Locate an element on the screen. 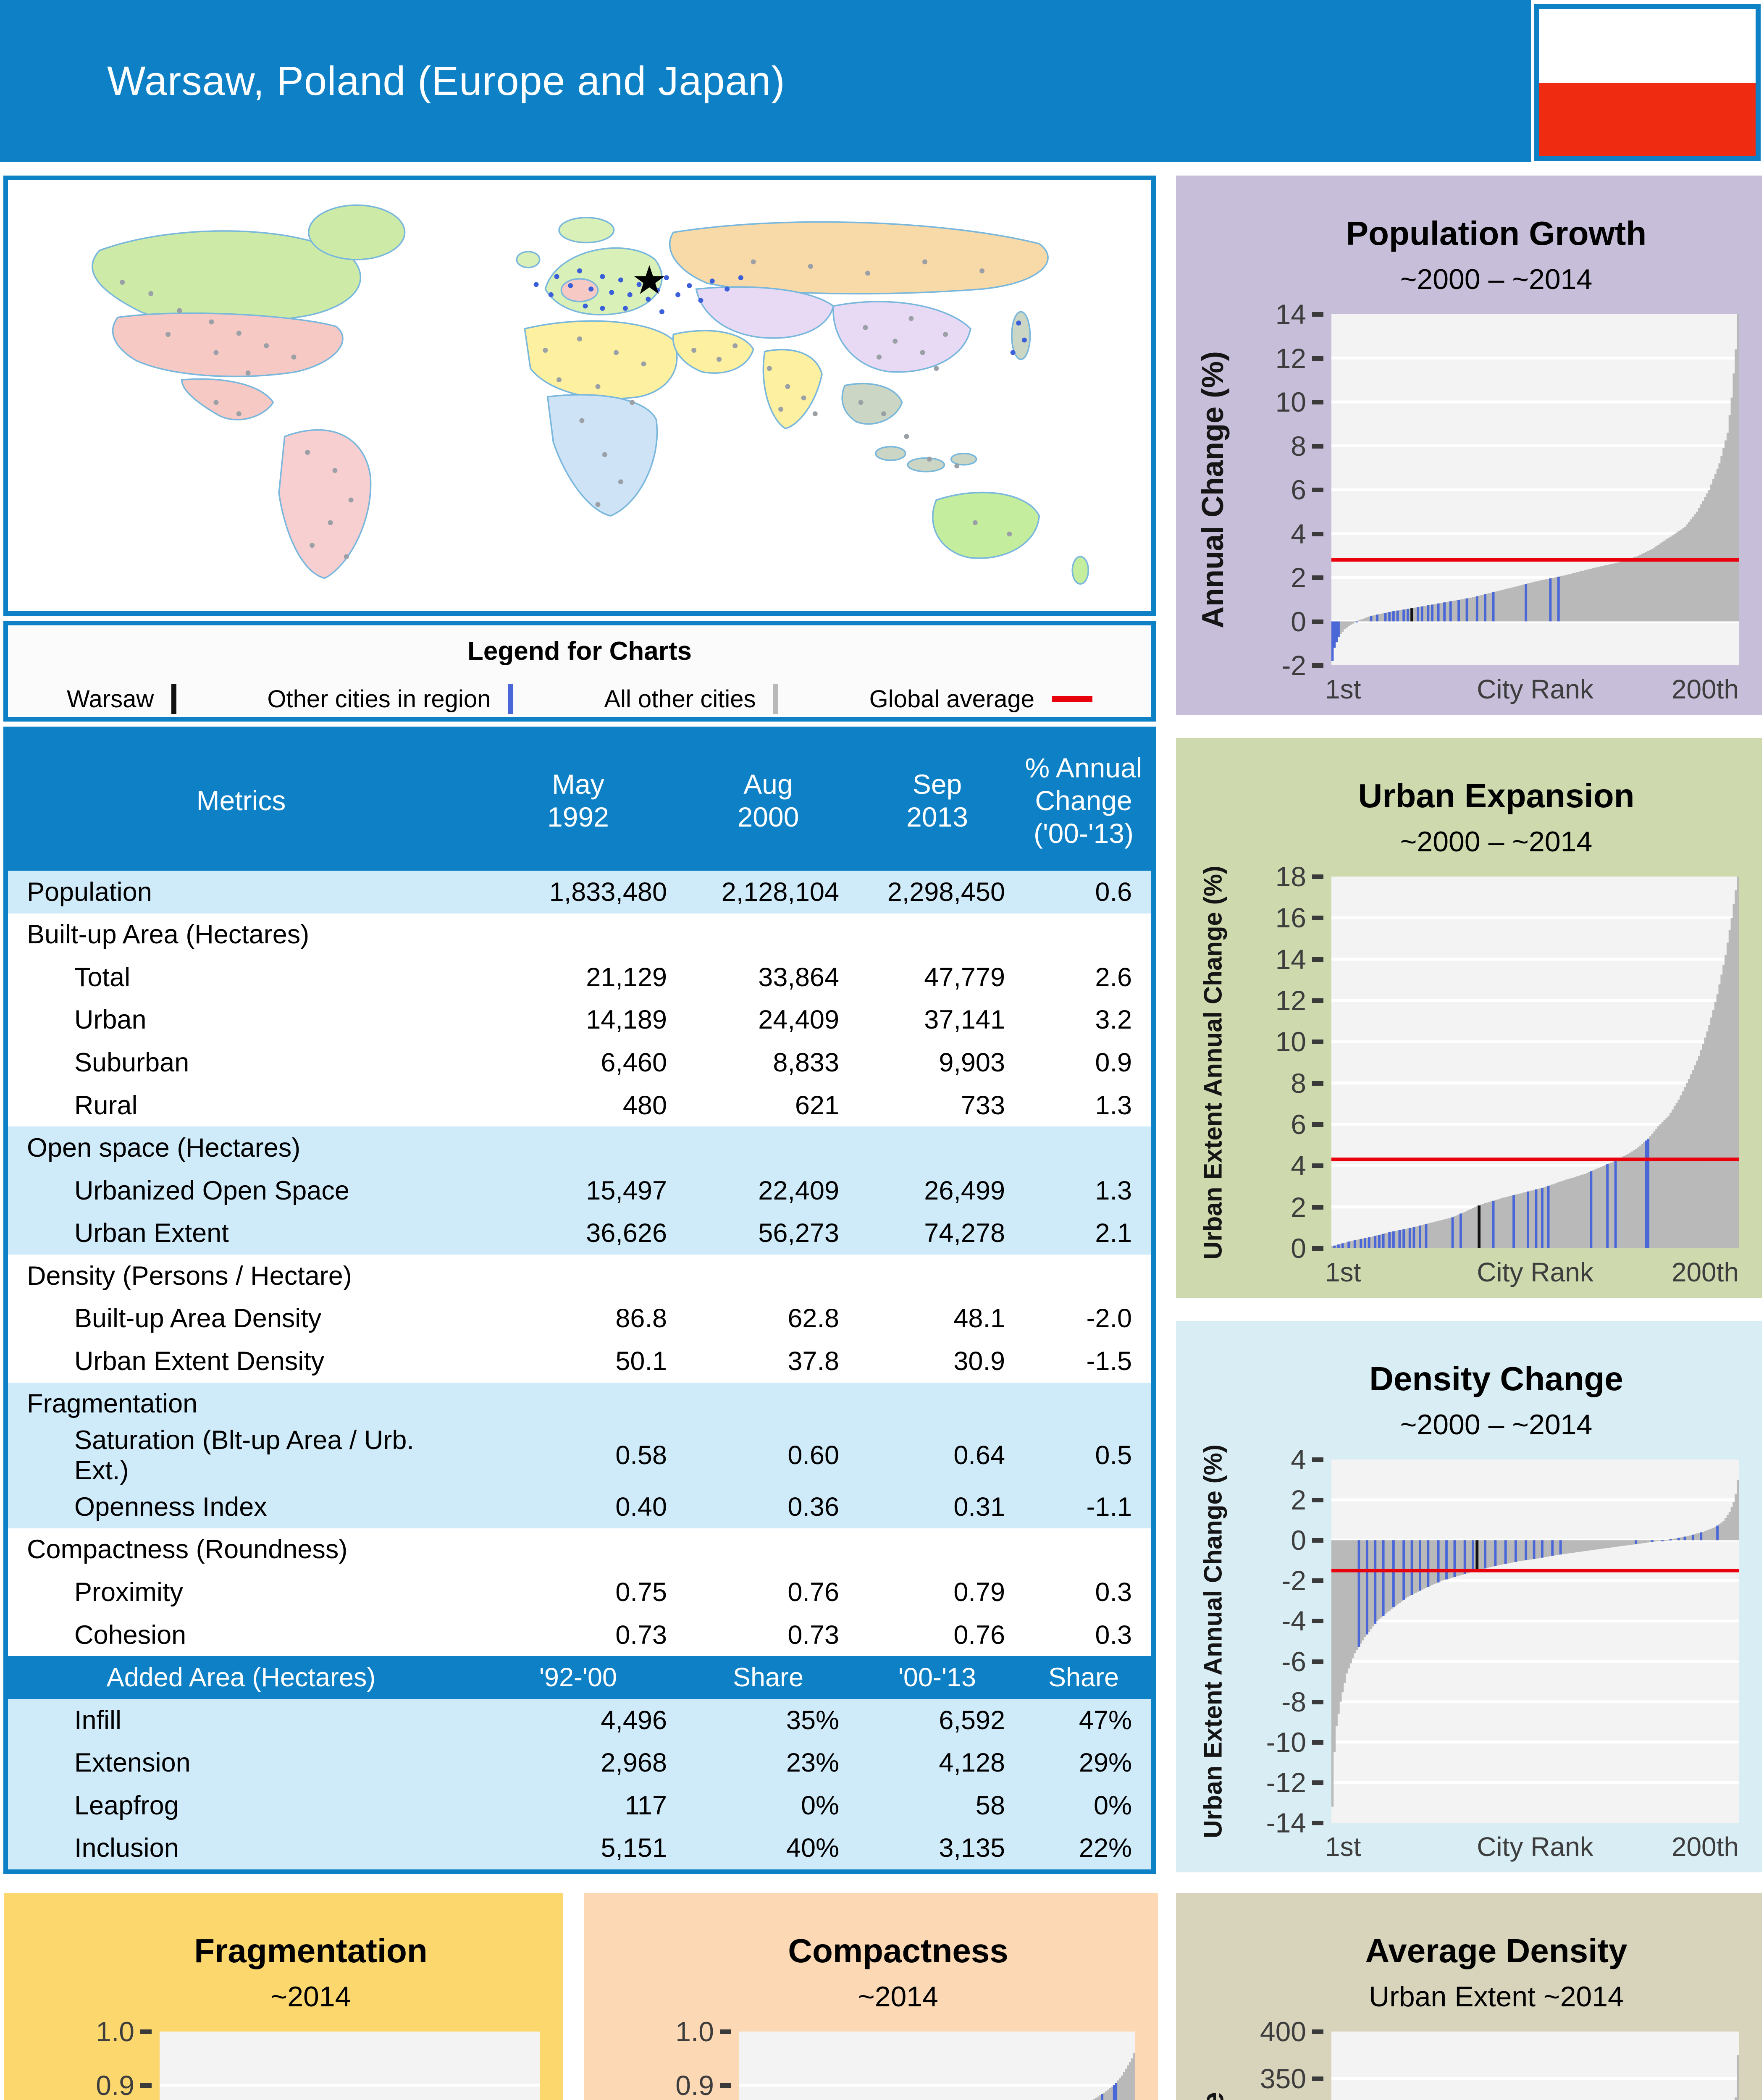 This screenshot has height=2100, width=1764. chart-title: Fragmentation is located at coordinates (311, 1950).